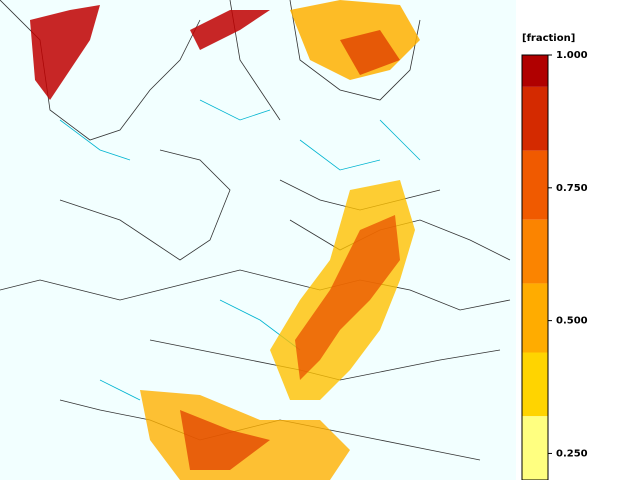 The height and width of the screenshot is (480, 640). What do you see at coordinates (572, 453) in the screenshot?
I see `colorbar-tick-label: 0.250` at bounding box center [572, 453].